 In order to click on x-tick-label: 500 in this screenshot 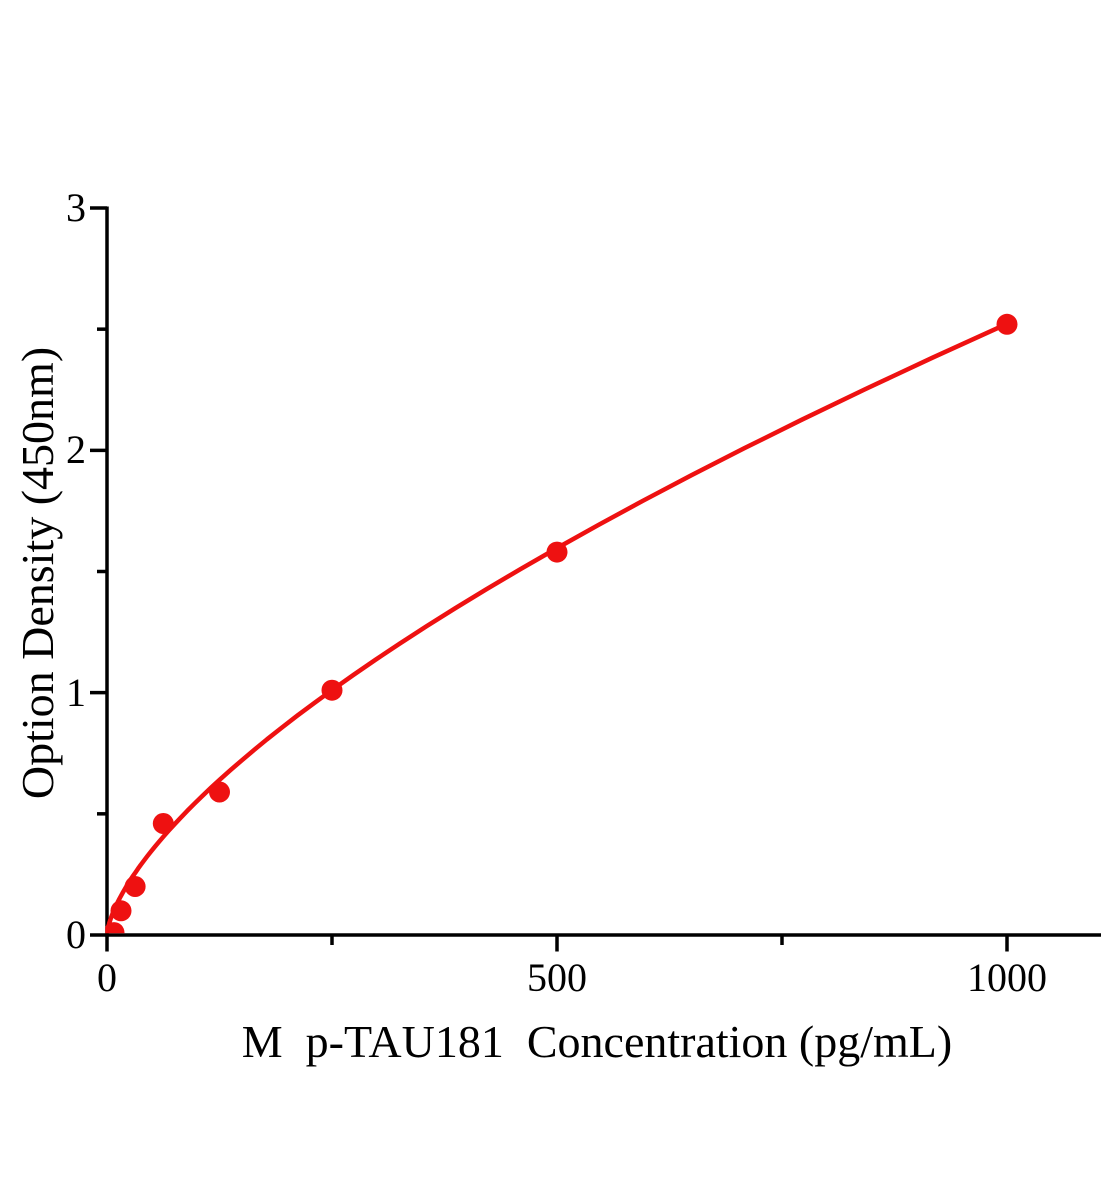, I will do `click(557, 977)`.